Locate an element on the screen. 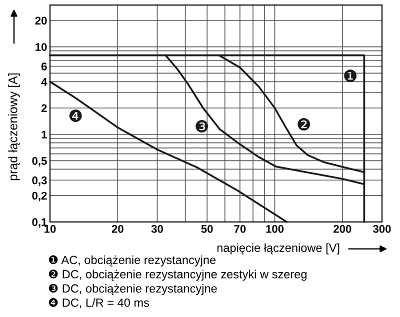 This screenshot has height=317, width=400. x-tick-label: 100 is located at coordinates (275, 228).